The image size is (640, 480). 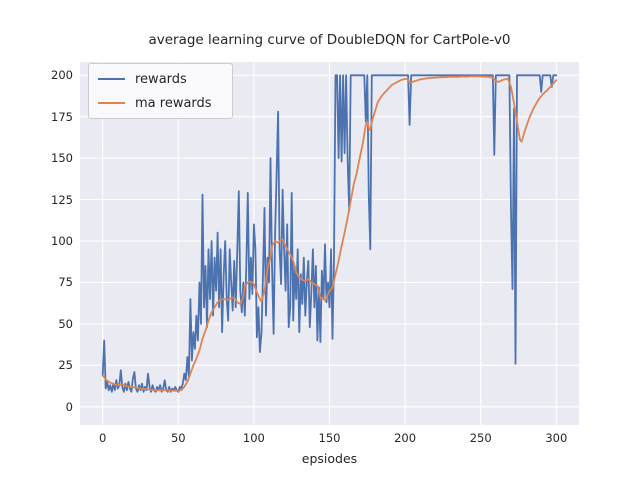 I want to click on legend-line-rewards, so click(x=111, y=79).